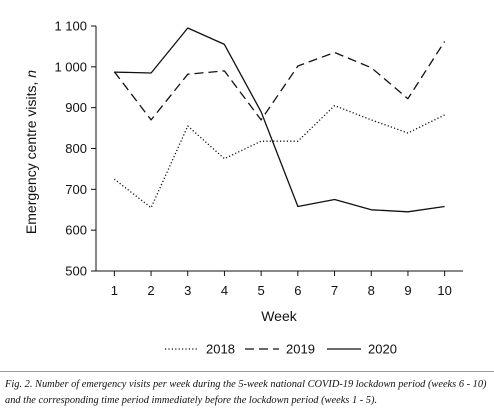  I want to click on x-tick-label: 2, so click(150, 290).